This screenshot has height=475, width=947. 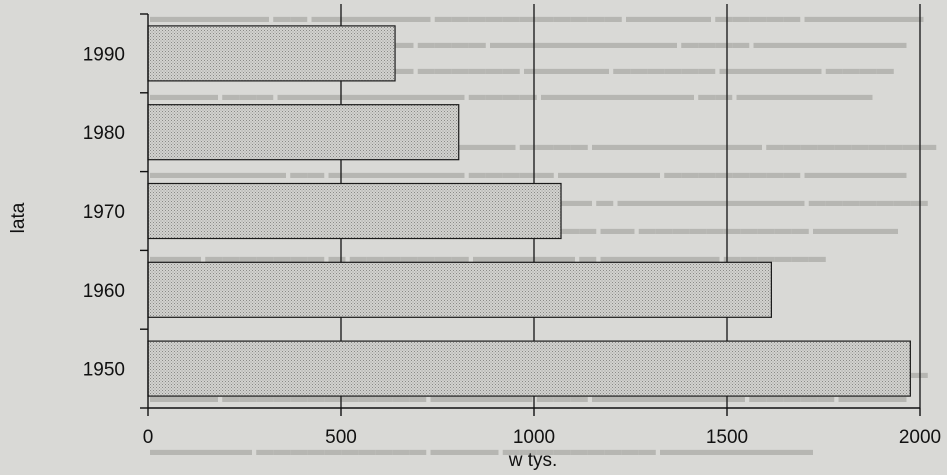 I want to click on y-tick-label: 1950, so click(x=104, y=370).